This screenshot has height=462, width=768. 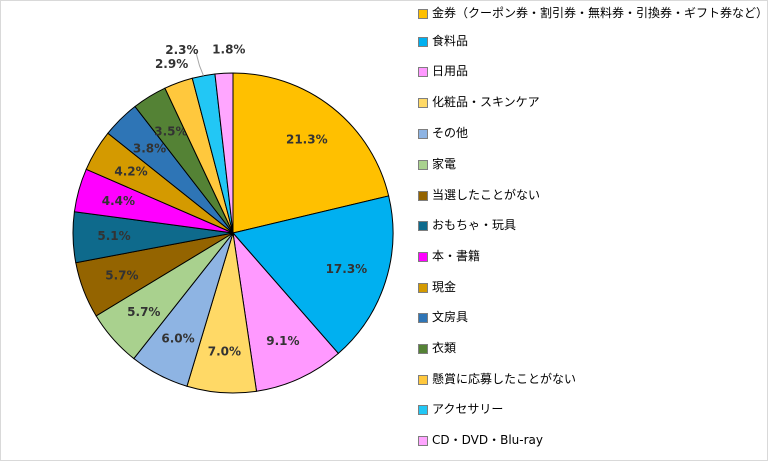 What do you see at coordinates (592, 317) in the screenshot?
I see `legend-item: 文房具` at bounding box center [592, 317].